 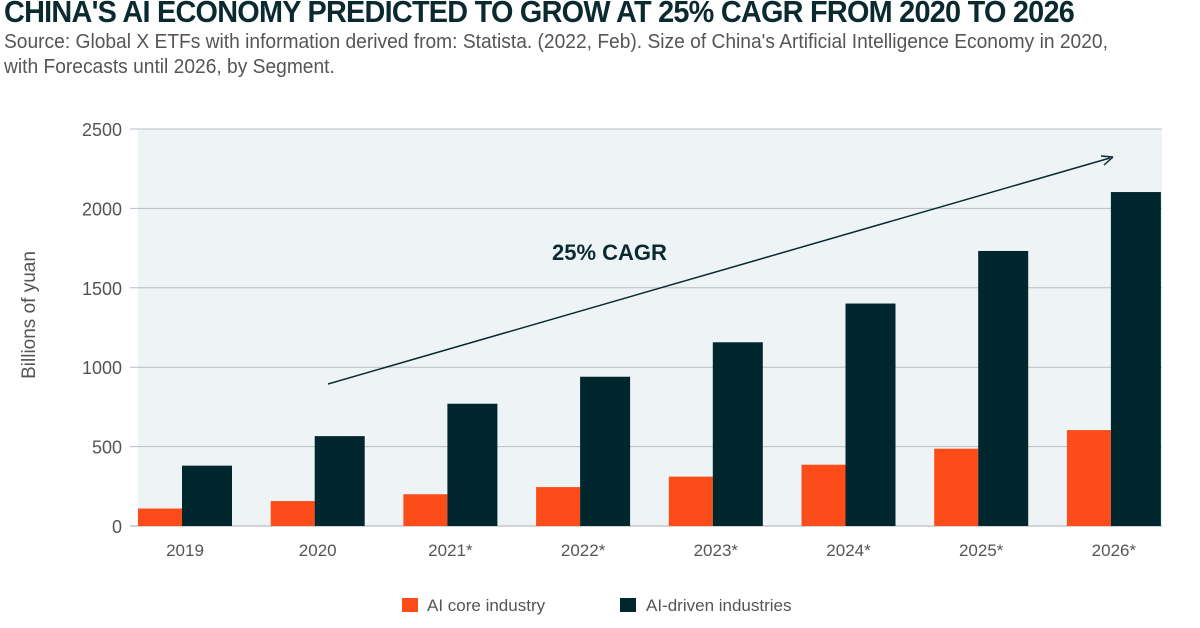 What do you see at coordinates (719, 605) in the screenshot?
I see `legend-label-ai-driven: AI-driven industries` at bounding box center [719, 605].